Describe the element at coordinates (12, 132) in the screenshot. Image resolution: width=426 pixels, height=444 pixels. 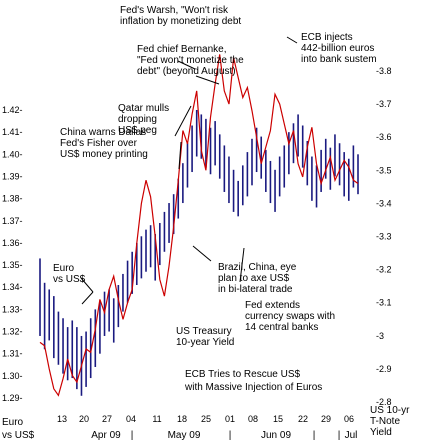
I see `left-tick-label: 1.41-` at that location.